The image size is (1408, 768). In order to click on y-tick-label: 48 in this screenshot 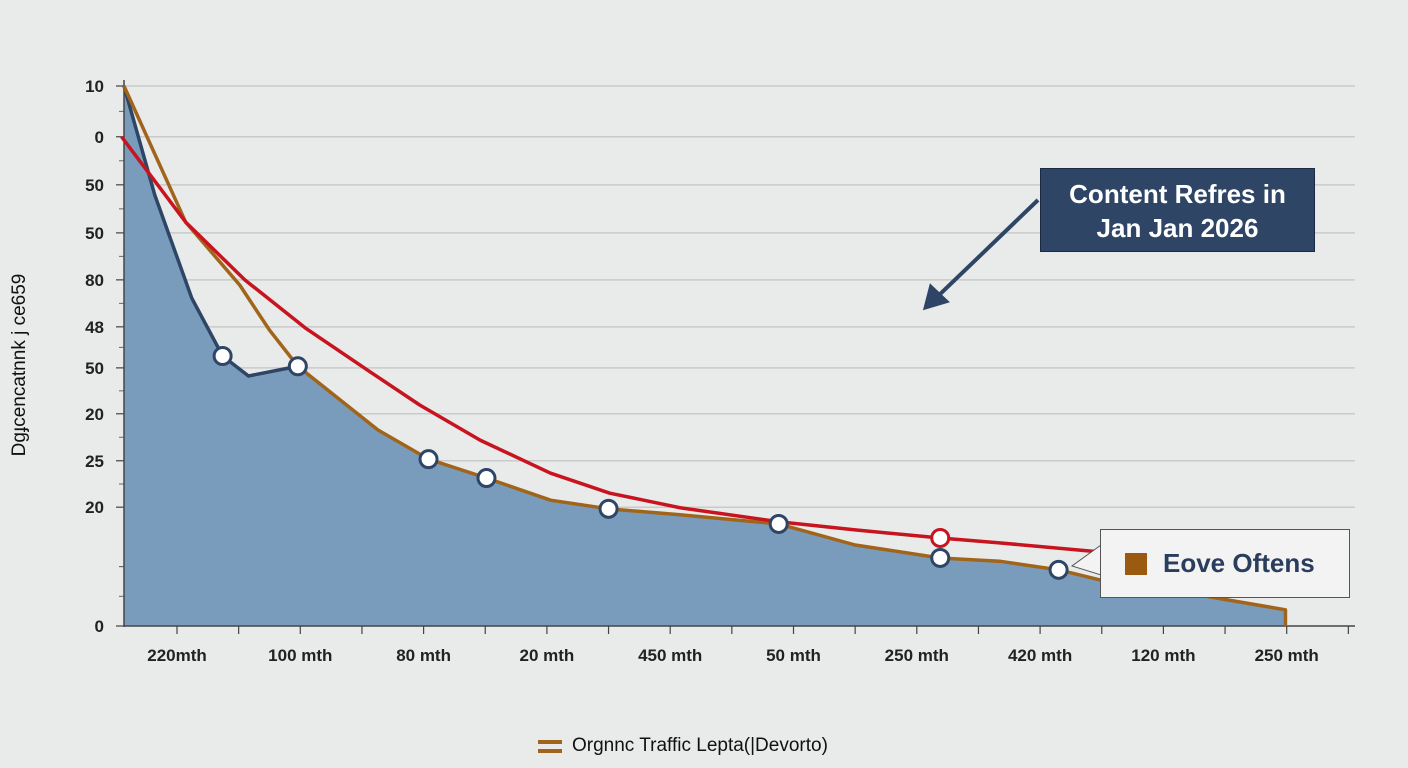, I will do `click(94, 327)`.